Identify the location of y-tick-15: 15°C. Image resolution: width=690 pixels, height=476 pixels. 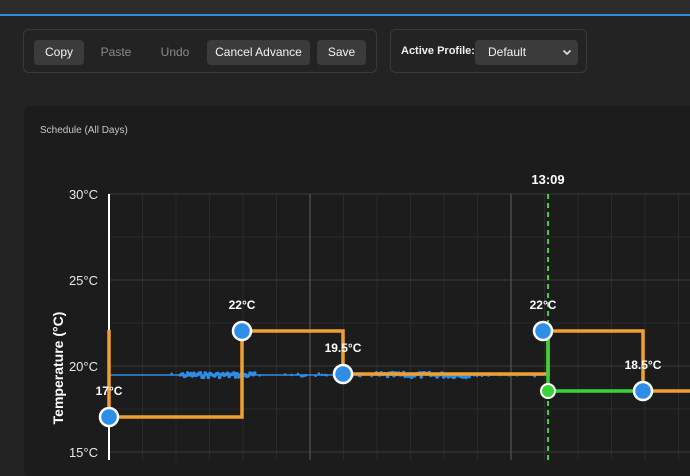
(83, 452).